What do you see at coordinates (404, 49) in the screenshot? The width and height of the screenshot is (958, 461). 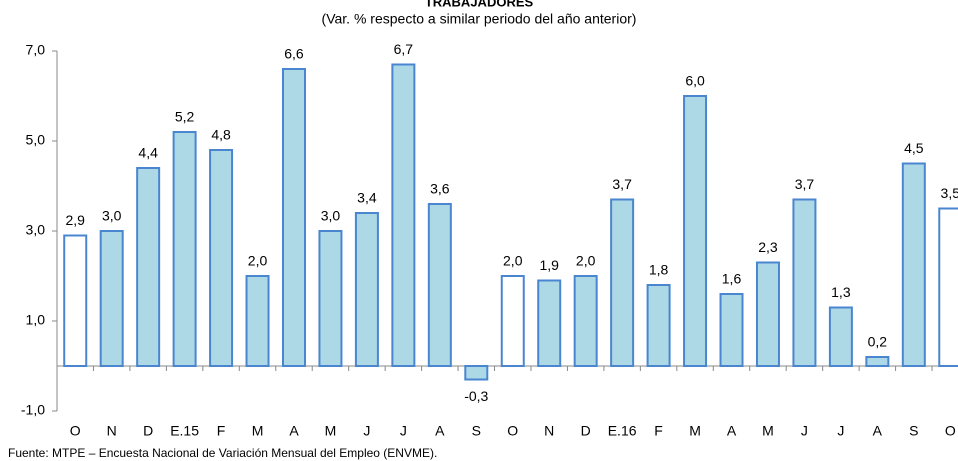 I see `value-label: 6,7` at bounding box center [404, 49].